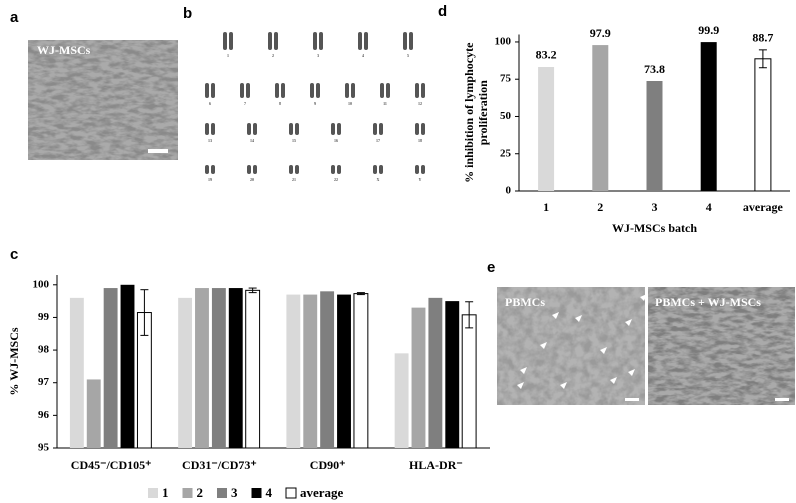 The image size is (796, 503). What do you see at coordinates (385, 103) in the screenshot?
I see `karyotype-number: 11` at bounding box center [385, 103].